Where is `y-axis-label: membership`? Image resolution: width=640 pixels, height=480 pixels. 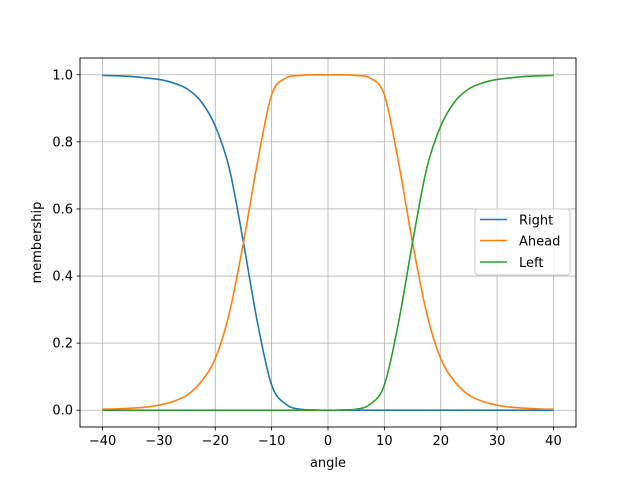 y-axis-label: membership is located at coordinates (37, 243).